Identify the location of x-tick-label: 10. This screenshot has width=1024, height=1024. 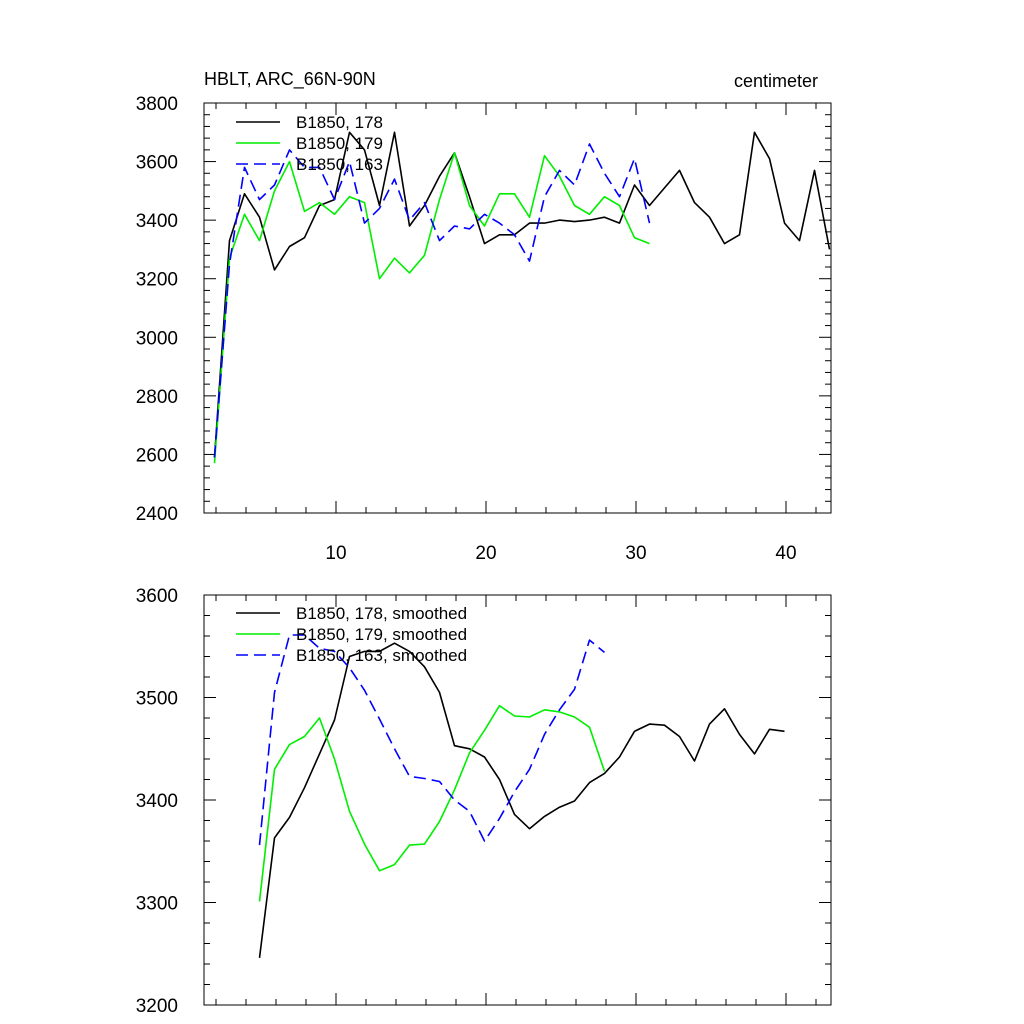
(335, 553).